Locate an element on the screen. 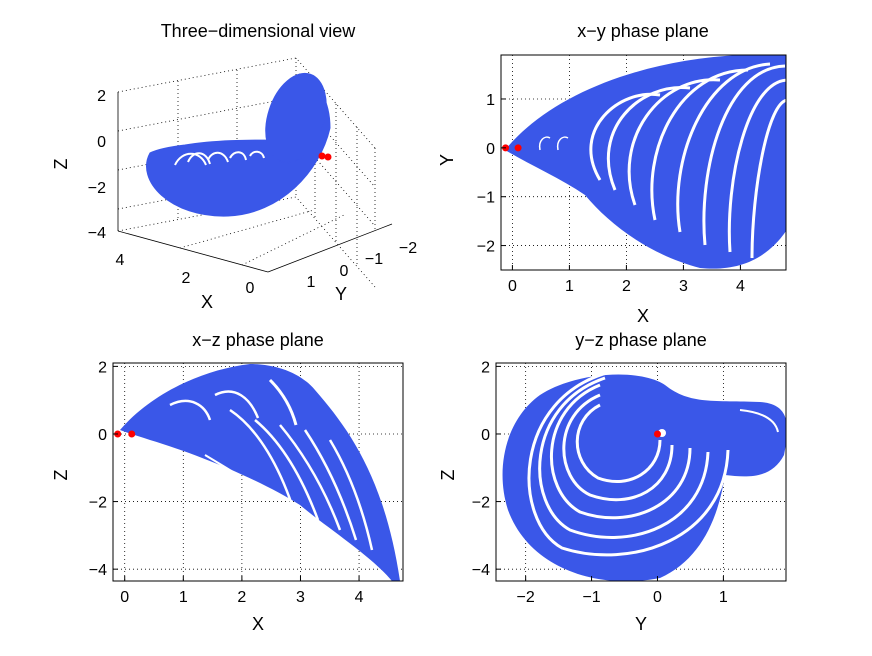 This screenshot has height=656, width=872. z-tick-label: −4 is located at coordinates (97, 233).